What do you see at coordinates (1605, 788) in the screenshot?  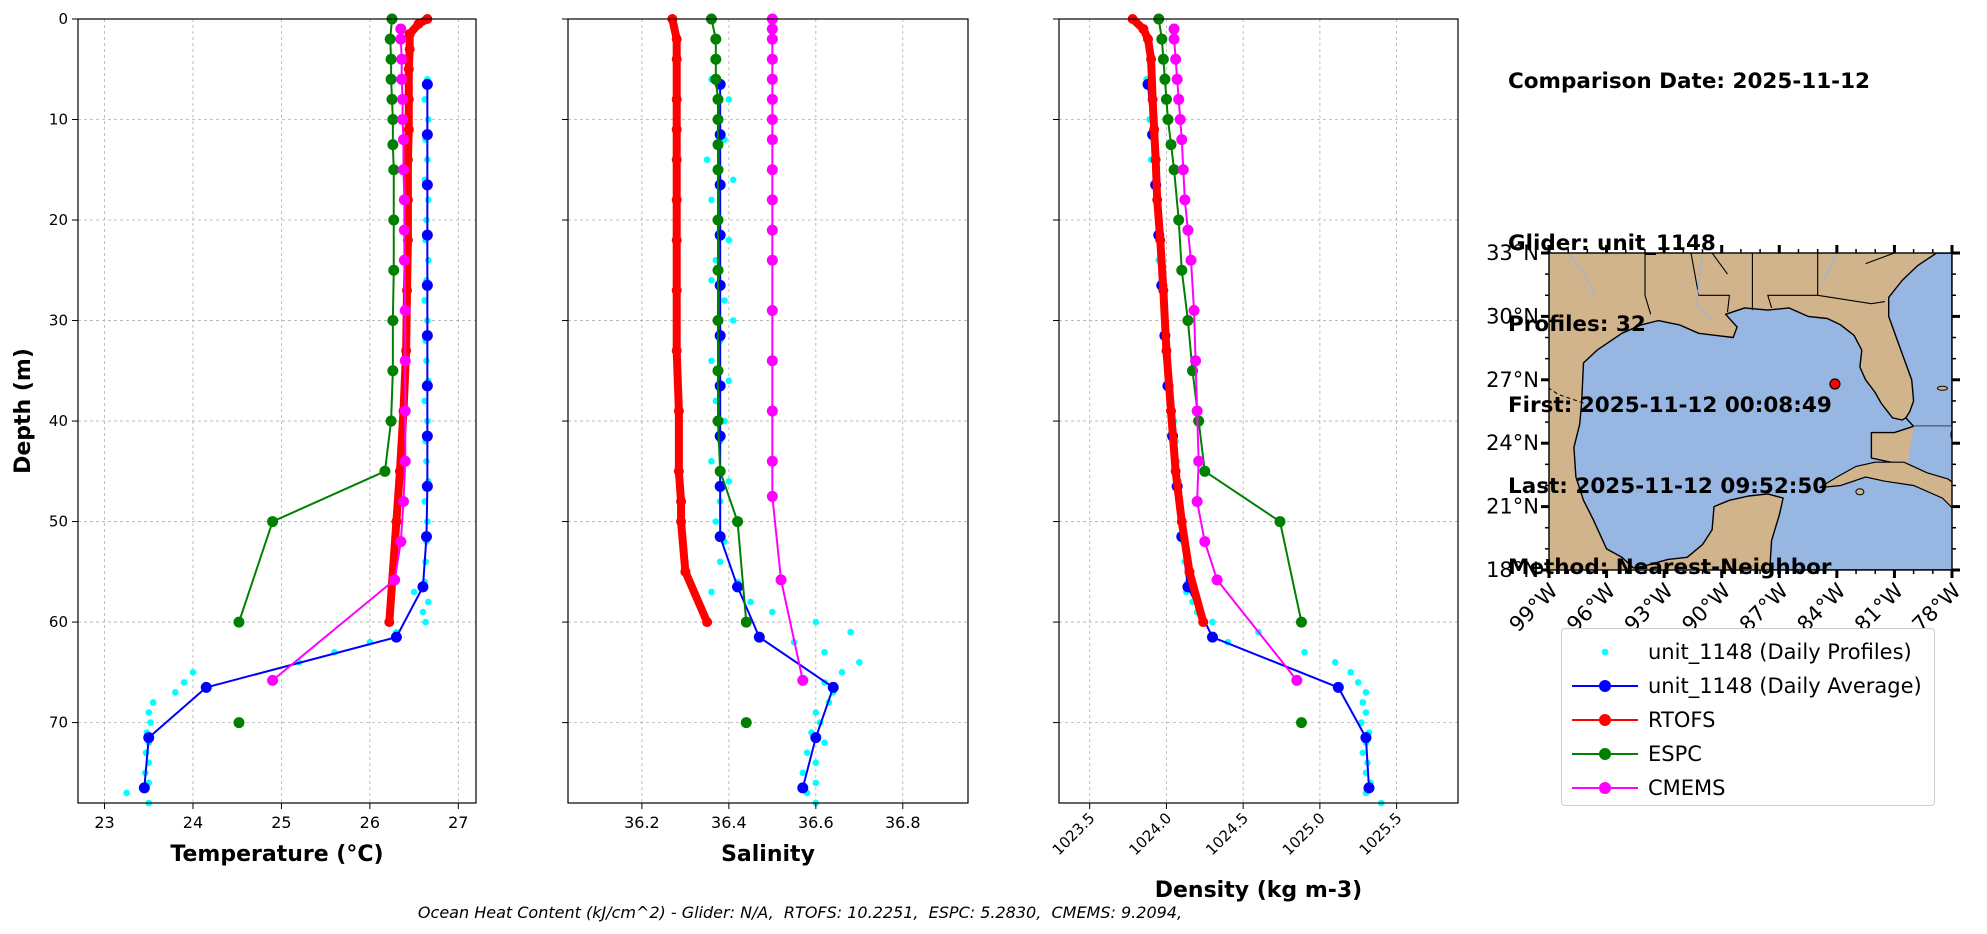 I see `legend-marker` at bounding box center [1605, 788].